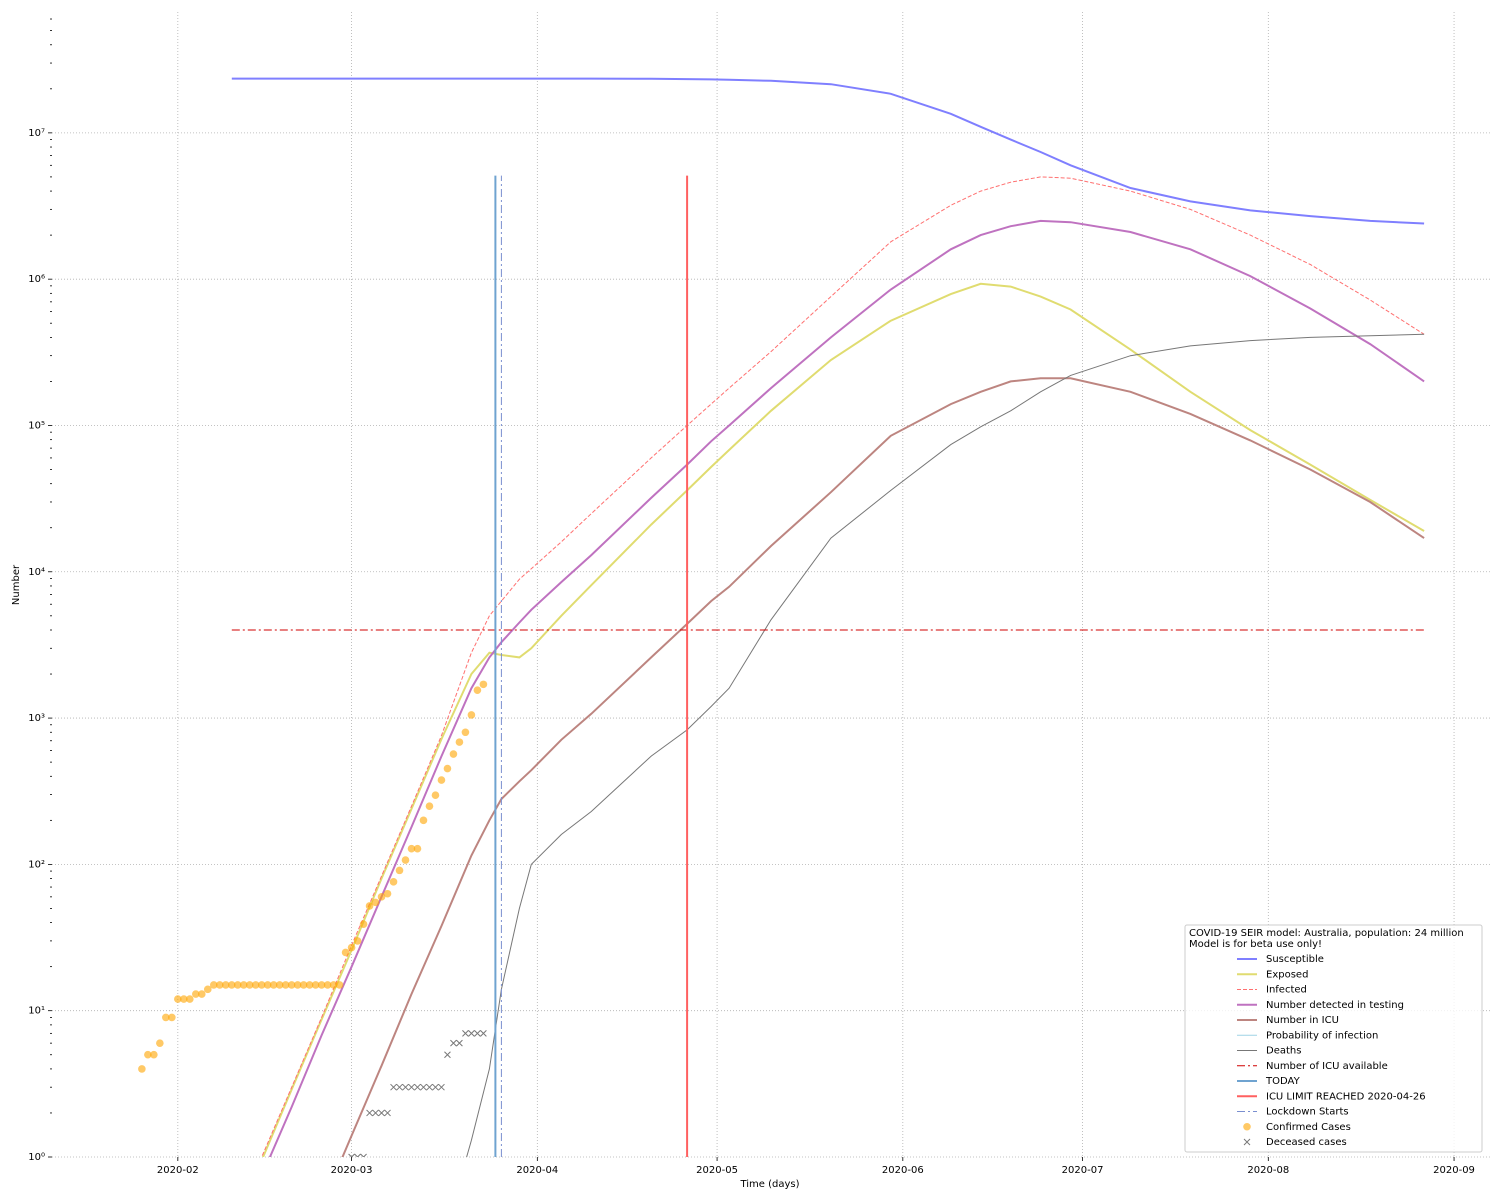 This screenshot has width=1500, height=1200. I want to click on legend-label: Lockdown Starts, so click(1307, 1112).